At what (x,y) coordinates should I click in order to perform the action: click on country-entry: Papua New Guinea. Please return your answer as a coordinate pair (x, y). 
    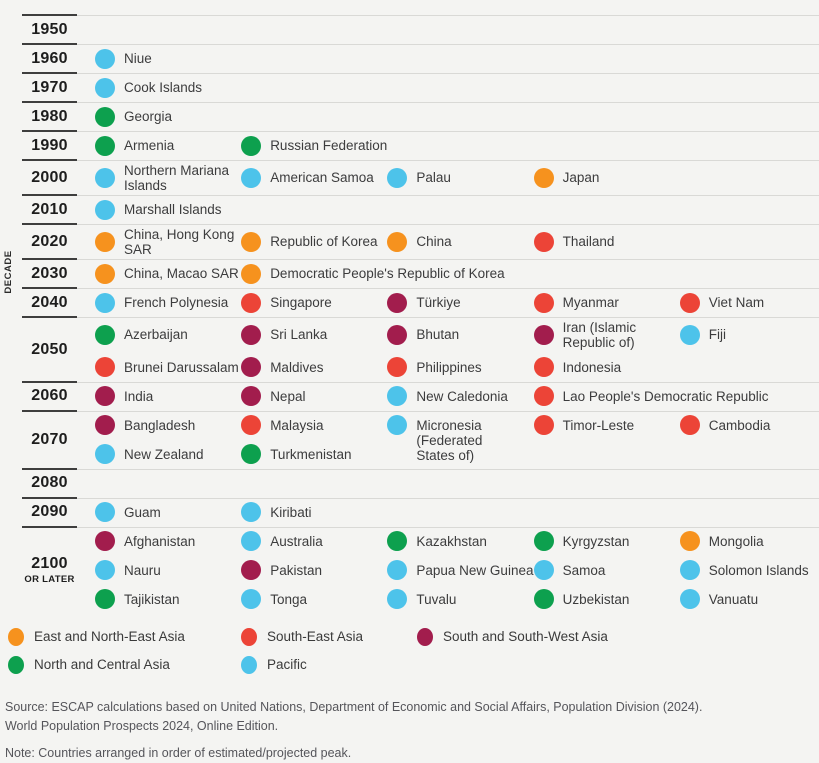
    Looking at the image, I should click on (456, 570).